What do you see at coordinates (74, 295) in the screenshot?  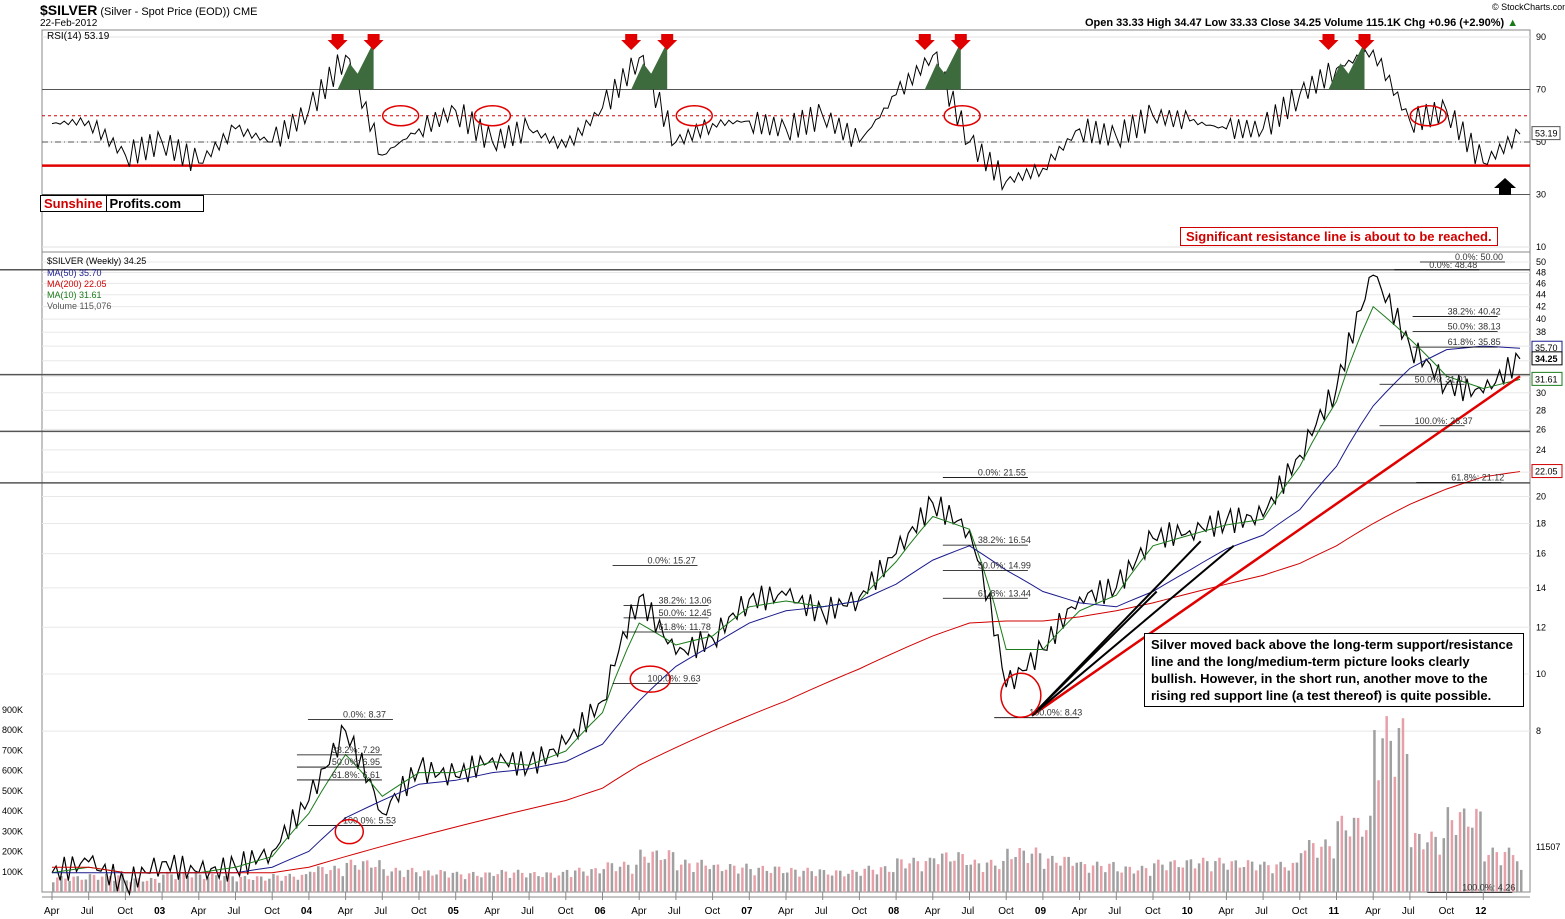 I see `legend-ma10: MA(10) 31.61` at bounding box center [74, 295].